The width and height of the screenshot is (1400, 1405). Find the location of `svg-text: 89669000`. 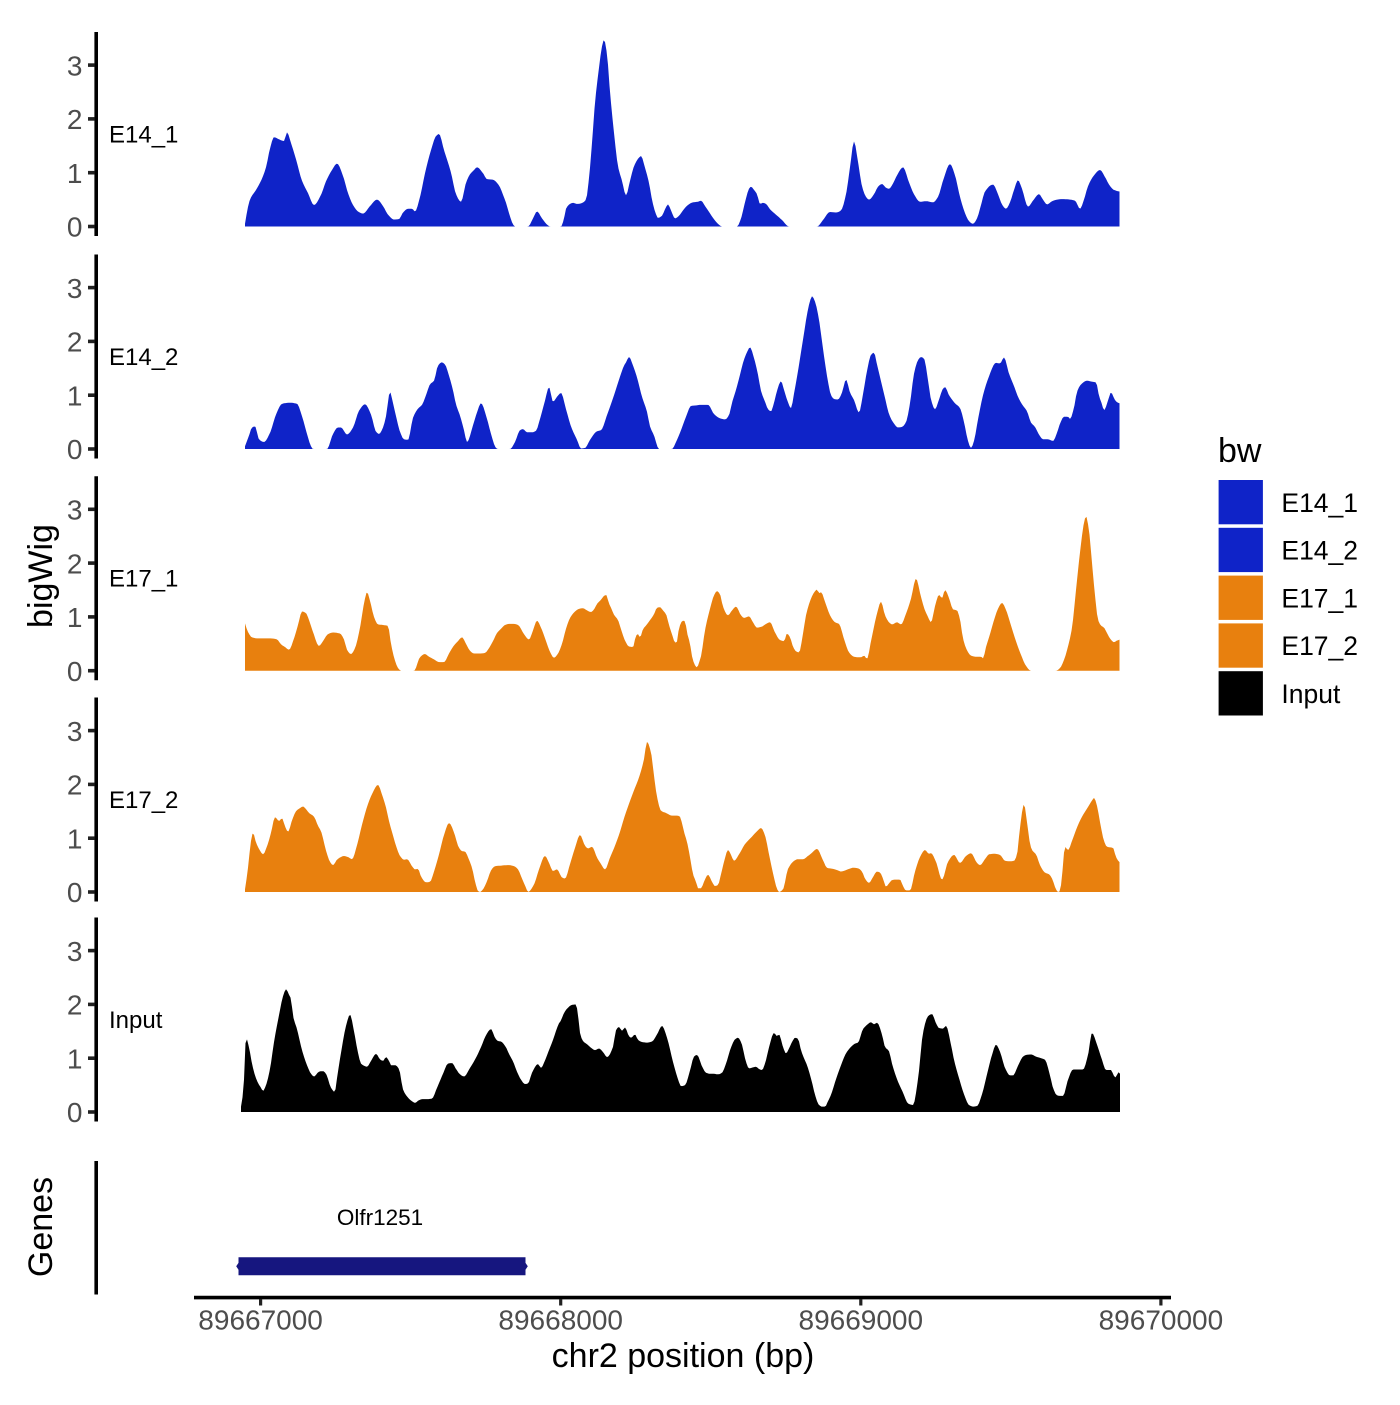

svg-text: 89669000 is located at coordinates (861, 1320).